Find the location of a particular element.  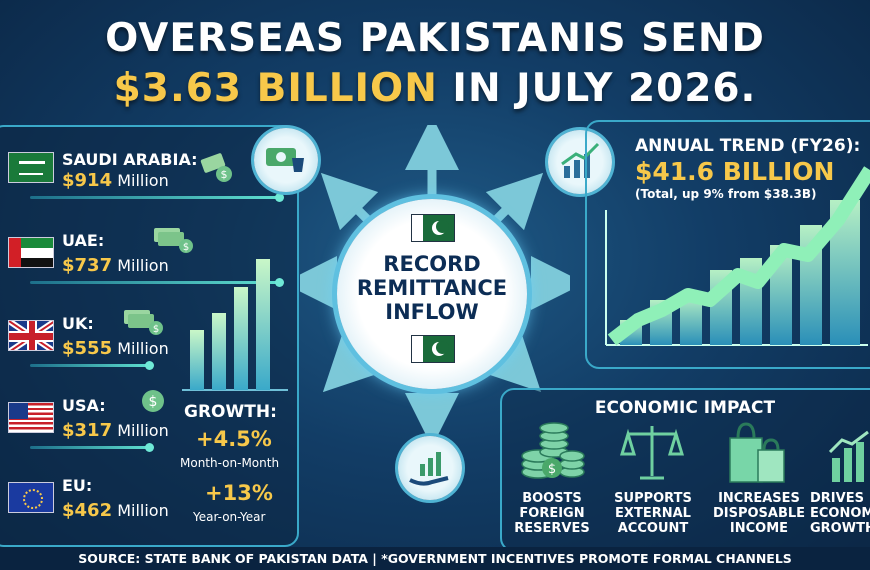

eu-flag-icon is located at coordinates (31, 497).